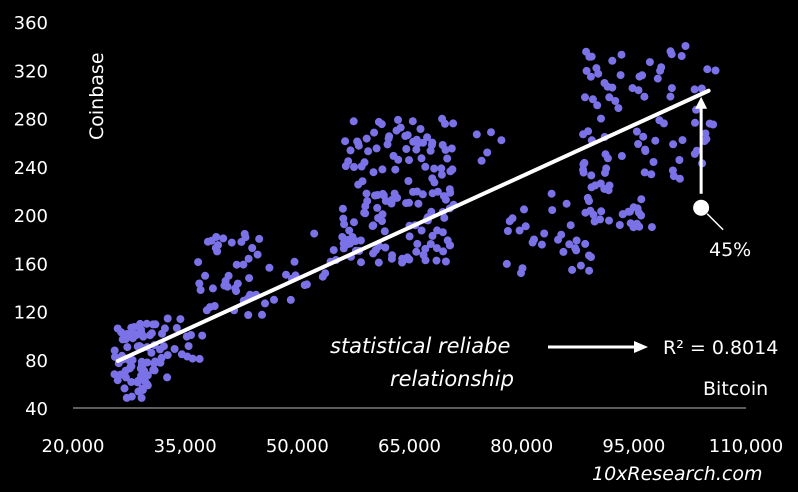 The image size is (798, 492). Describe the element at coordinates (409, 446) in the screenshot. I see `x-tick-label: 65,000` at that location.